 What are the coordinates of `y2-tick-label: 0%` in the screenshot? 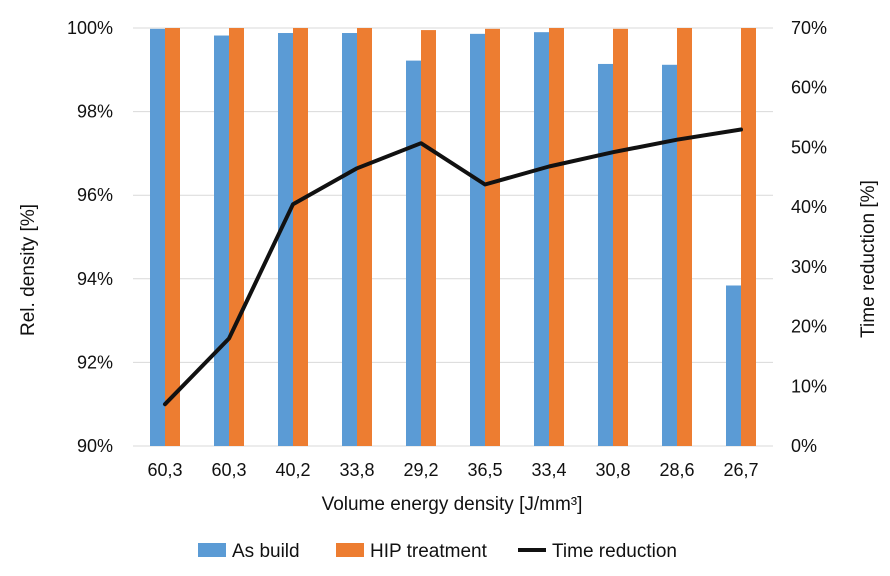 It's located at (804, 446).